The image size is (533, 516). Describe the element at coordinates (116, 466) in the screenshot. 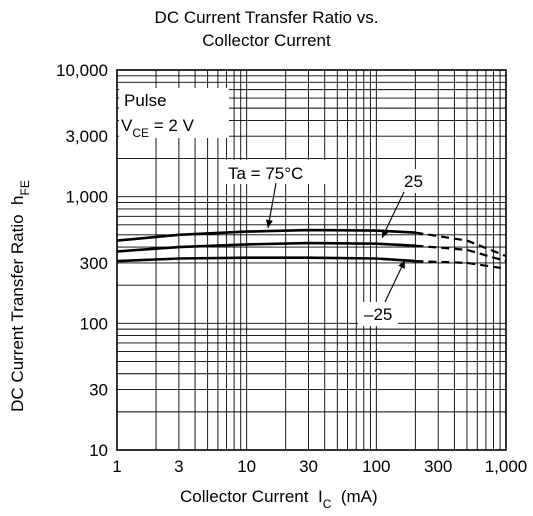

I see `x-tick-label: 1` at that location.